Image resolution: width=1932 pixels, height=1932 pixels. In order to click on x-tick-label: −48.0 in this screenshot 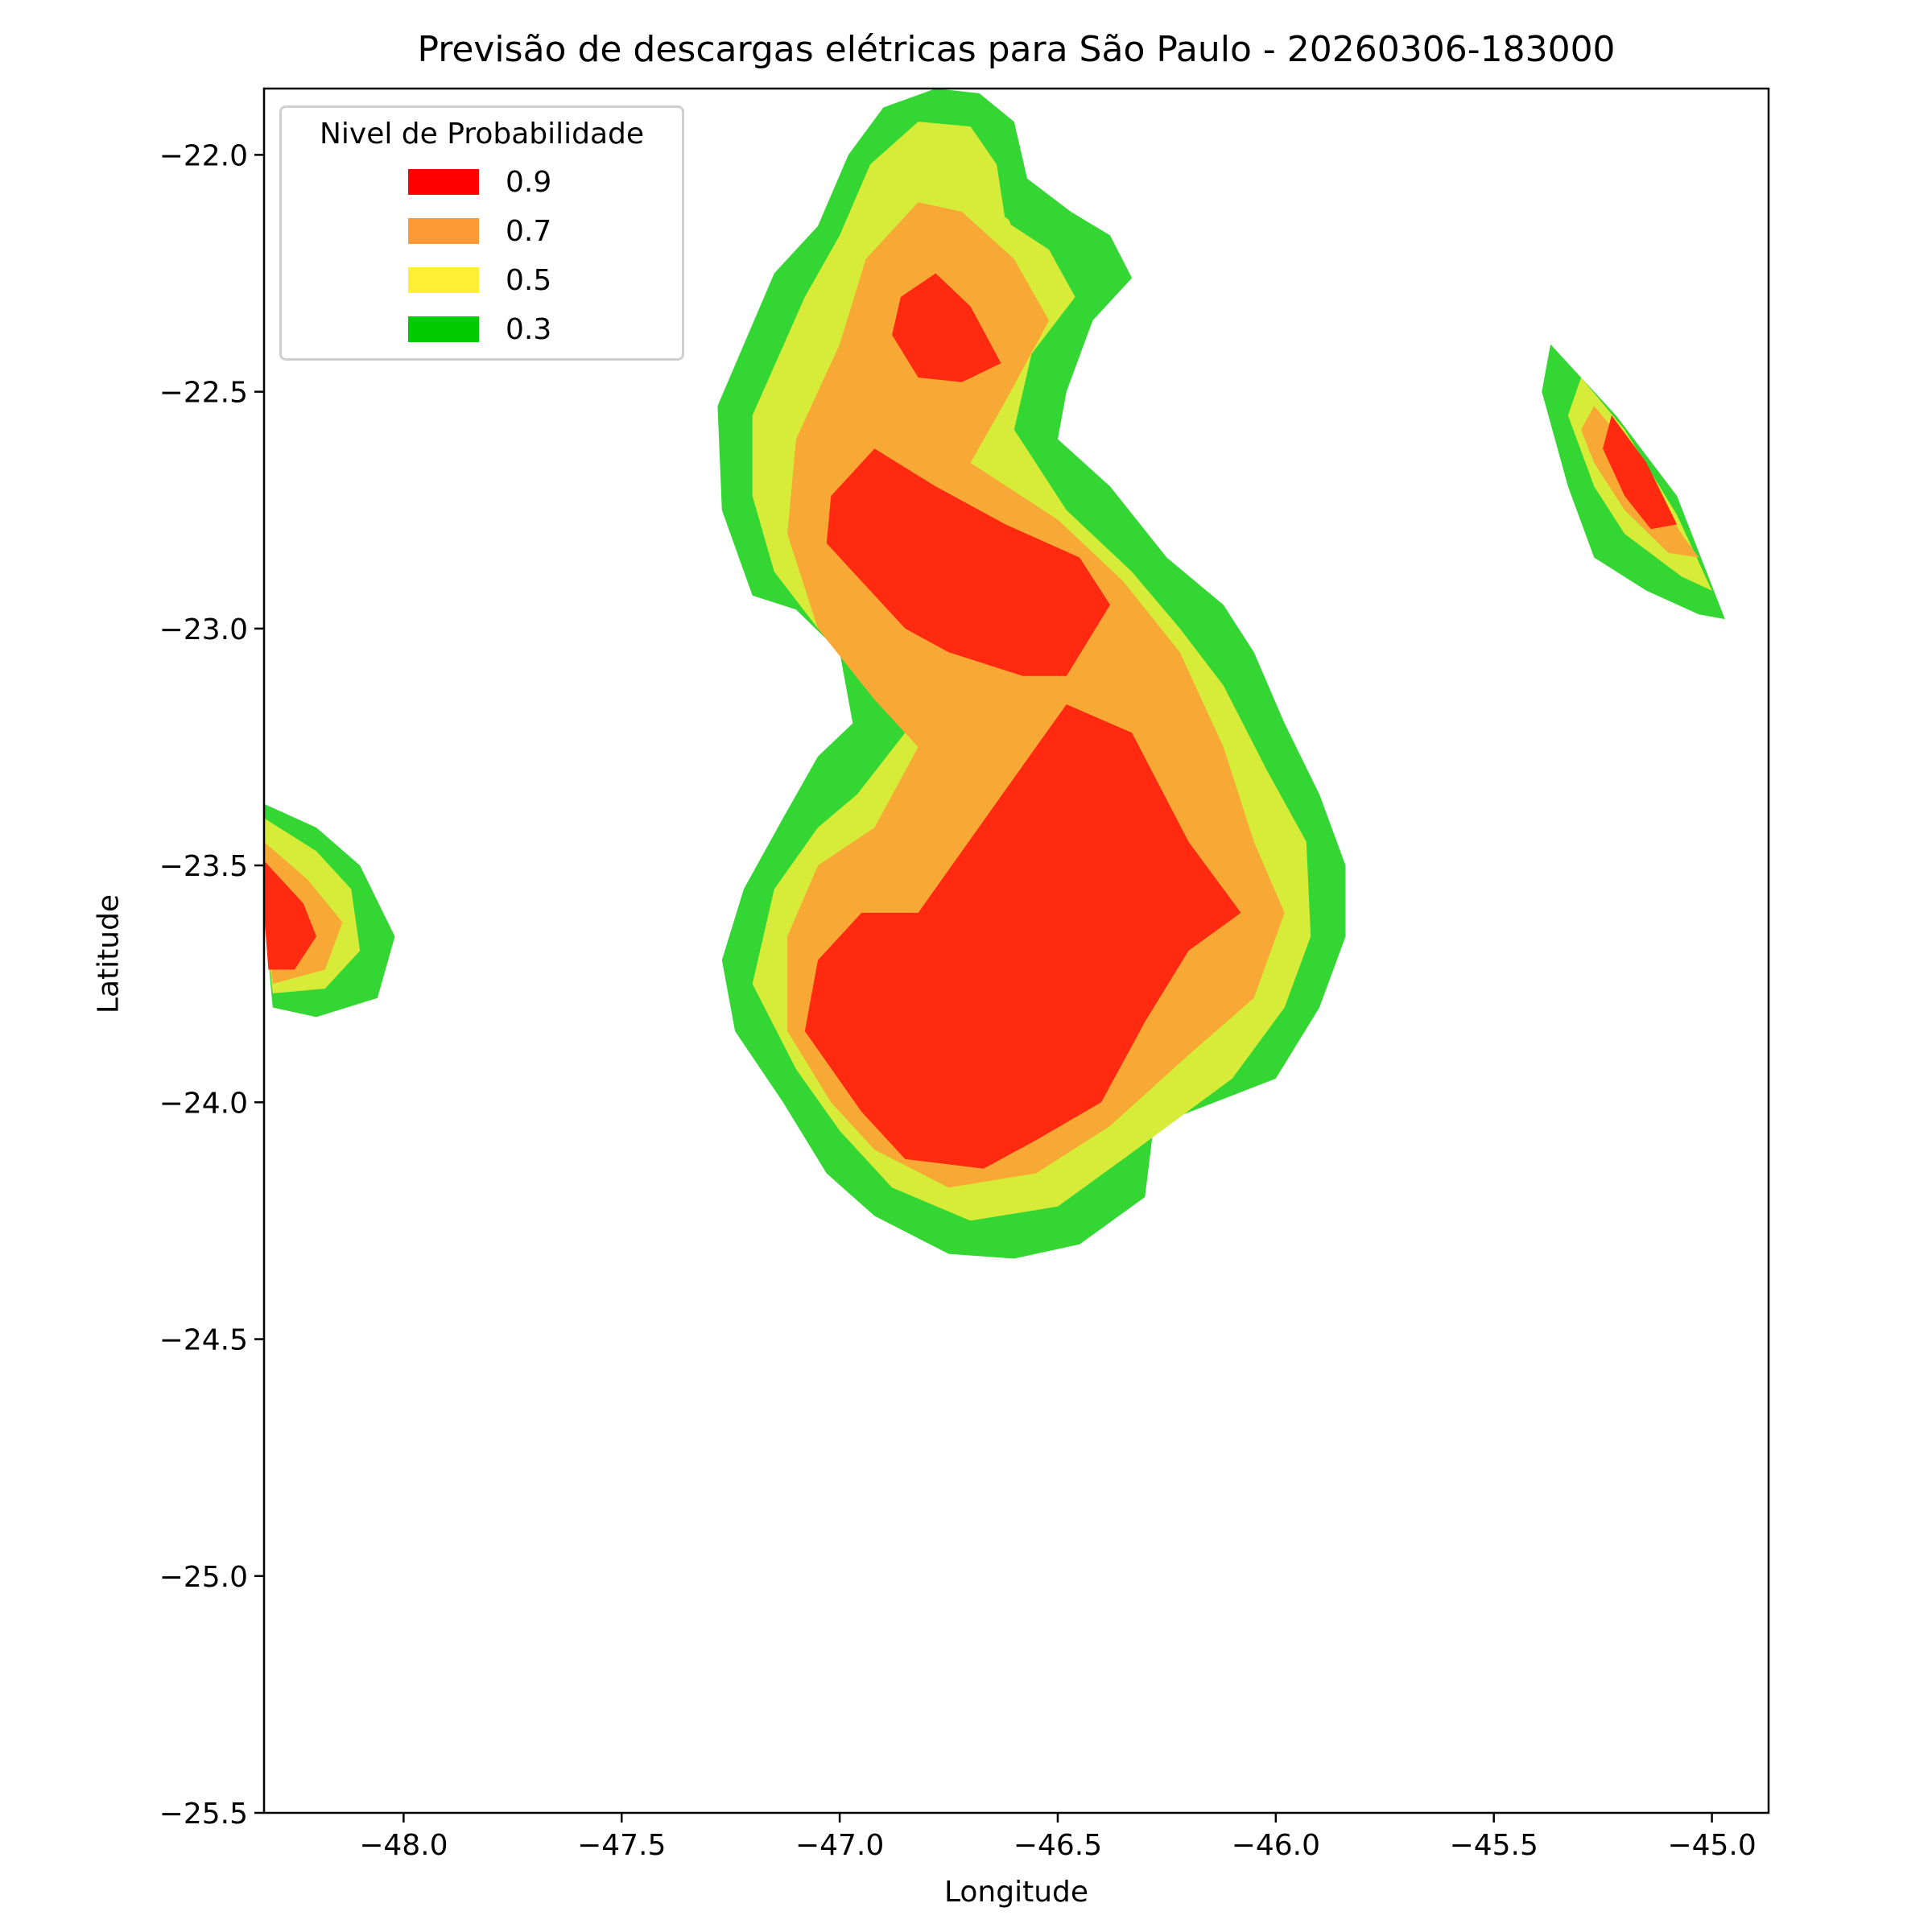, I will do `click(403, 1846)`.